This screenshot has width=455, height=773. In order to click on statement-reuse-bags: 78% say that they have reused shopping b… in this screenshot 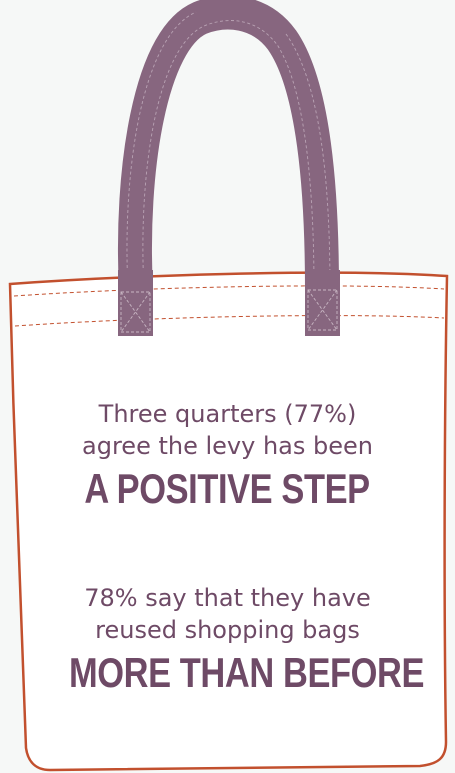, I will do `click(227, 639)`.